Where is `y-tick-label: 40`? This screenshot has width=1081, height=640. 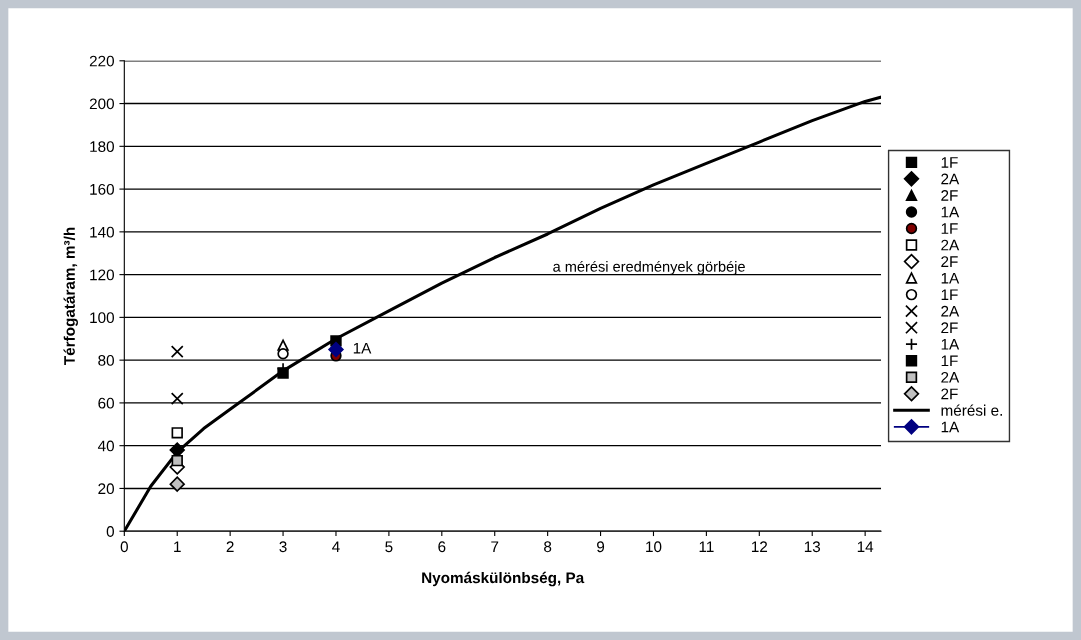
y-tick-label: 40 is located at coordinates (105, 446).